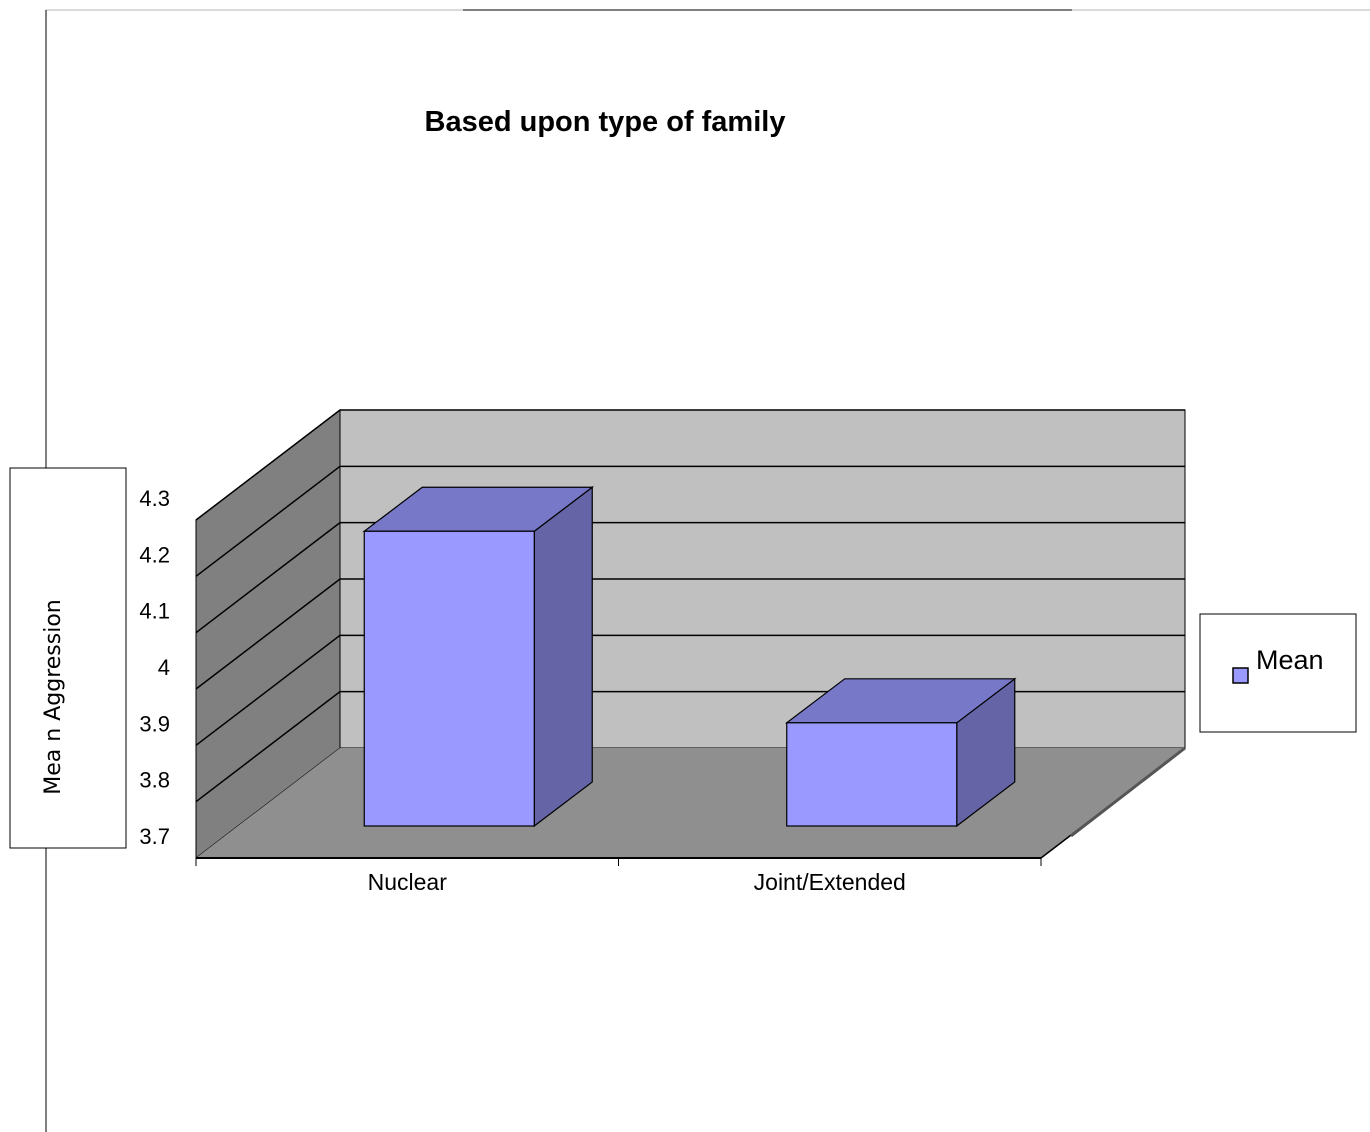  Describe the element at coordinates (830, 882) in the screenshot. I see `x-tick-label: Joint/Extended` at that location.